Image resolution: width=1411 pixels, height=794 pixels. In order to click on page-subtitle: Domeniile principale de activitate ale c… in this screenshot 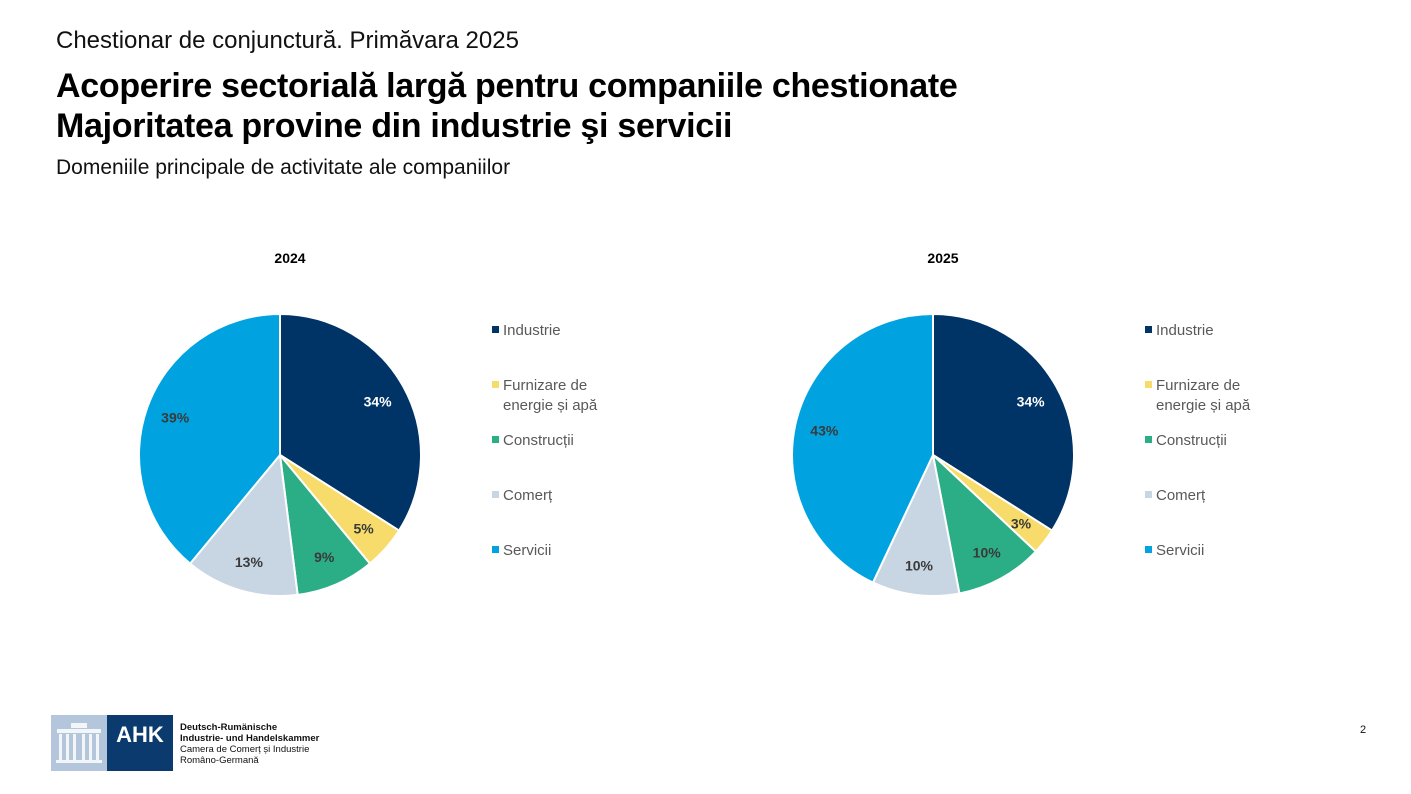, I will do `click(283, 167)`.